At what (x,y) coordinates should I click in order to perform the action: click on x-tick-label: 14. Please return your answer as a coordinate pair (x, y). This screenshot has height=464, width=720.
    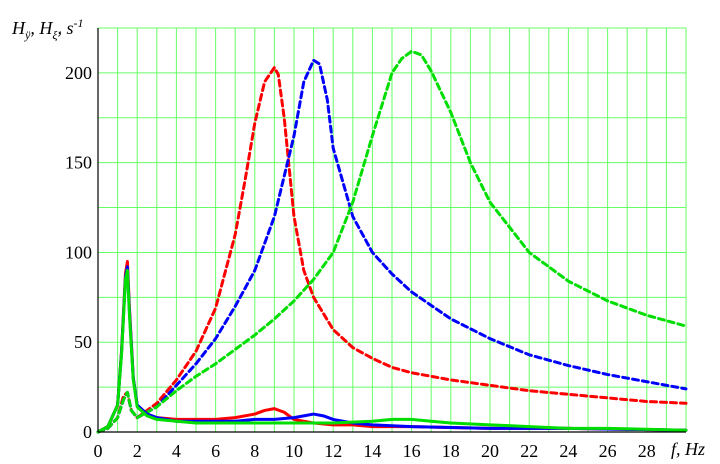
    Looking at the image, I should click on (372, 451).